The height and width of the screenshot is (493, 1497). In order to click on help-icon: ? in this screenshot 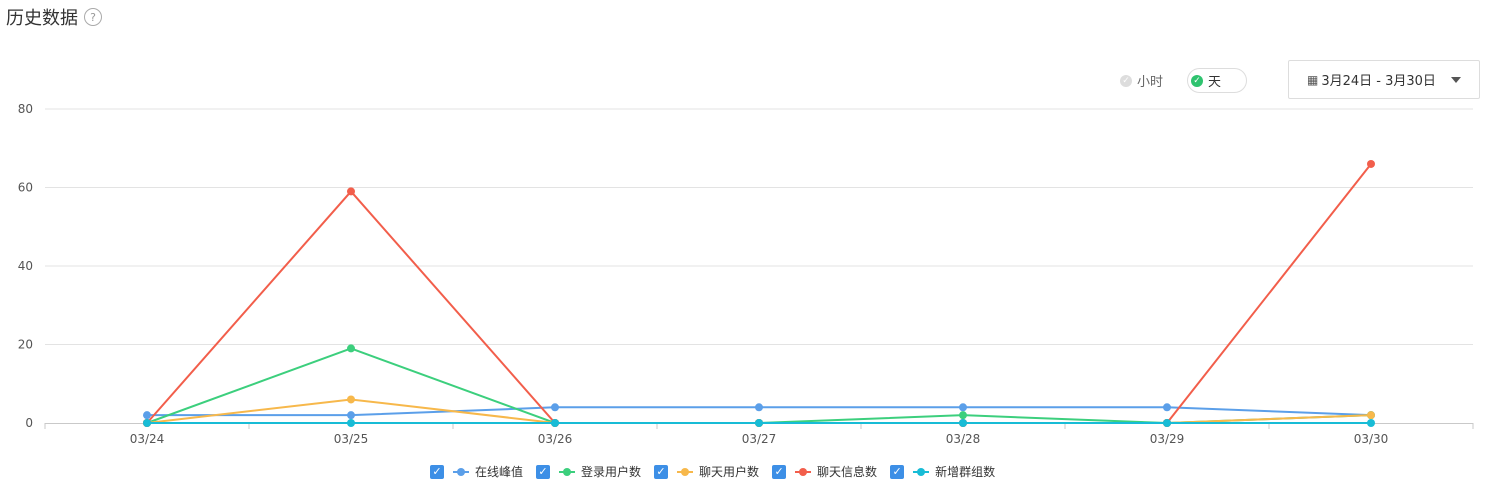, I will do `click(93, 17)`.